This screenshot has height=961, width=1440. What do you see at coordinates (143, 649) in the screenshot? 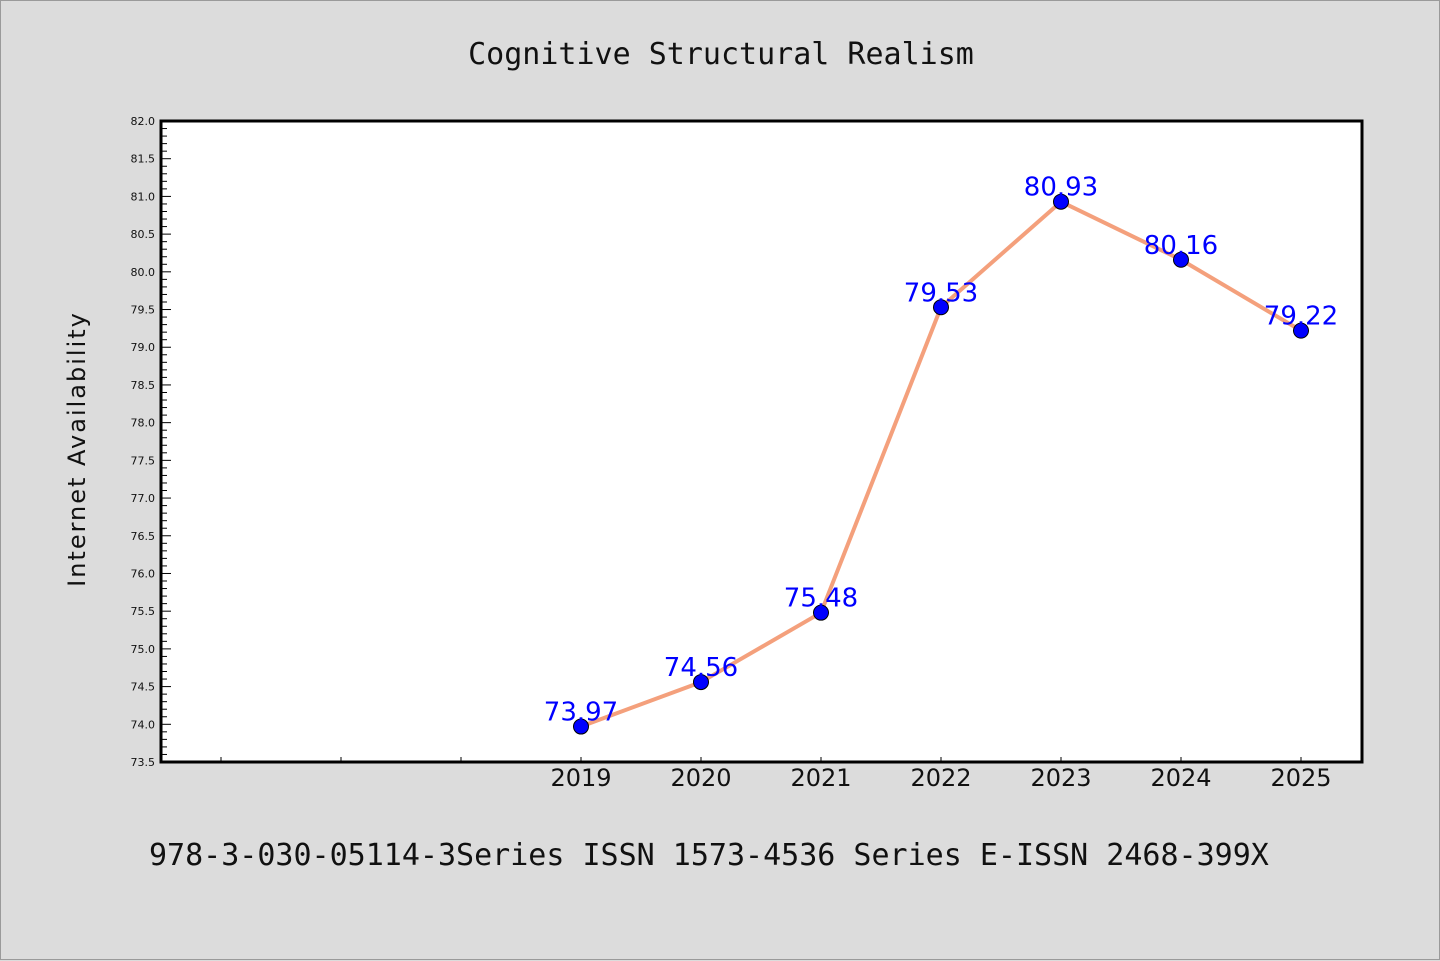
I see `y-tick-label: 75.0` at bounding box center [143, 649].